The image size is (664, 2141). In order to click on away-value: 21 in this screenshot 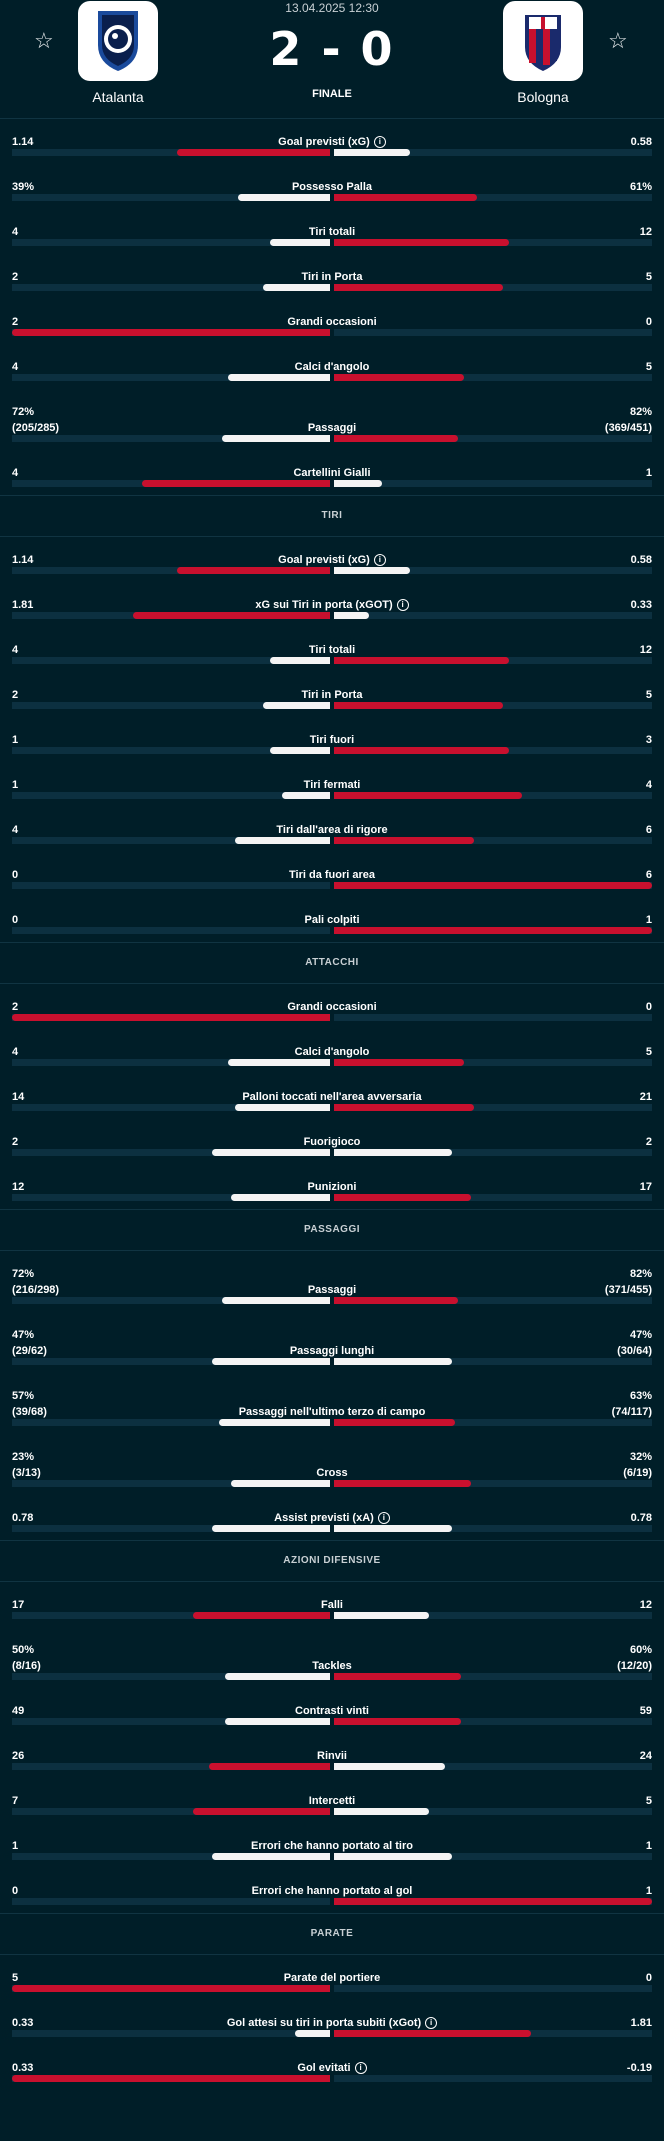, I will do `click(645, 1097)`.